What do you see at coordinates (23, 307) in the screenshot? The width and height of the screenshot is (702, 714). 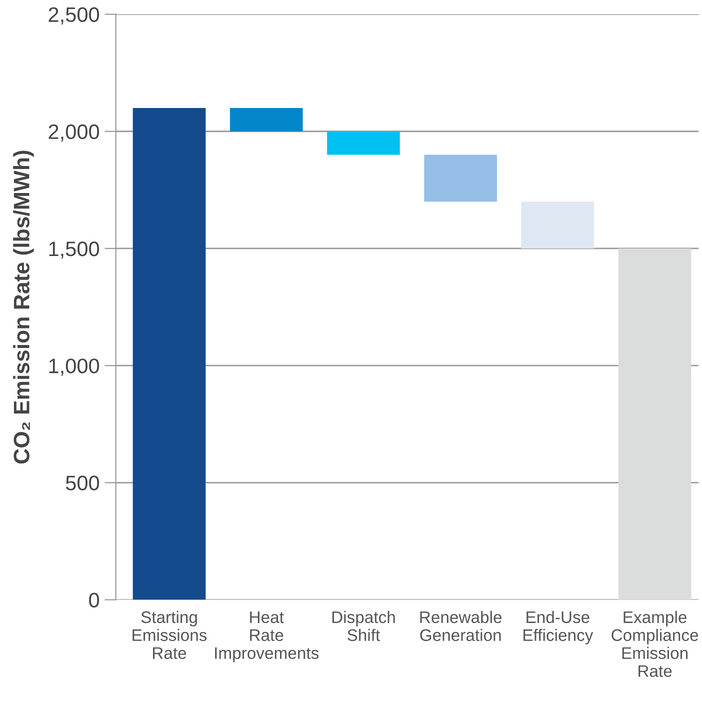 I see `y-axis-title: CO₂ Emission Rate (lbs/MWh)` at bounding box center [23, 307].